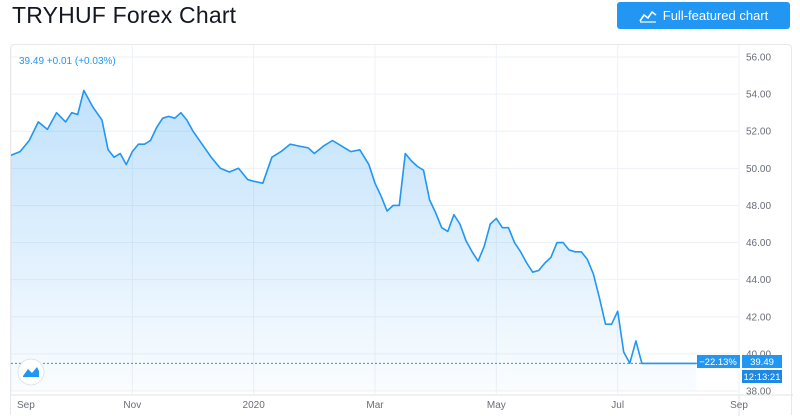 The height and width of the screenshot is (416, 800). What do you see at coordinates (375, 405) in the screenshot?
I see `x-tick-label: Mar` at bounding box center [375, 405].